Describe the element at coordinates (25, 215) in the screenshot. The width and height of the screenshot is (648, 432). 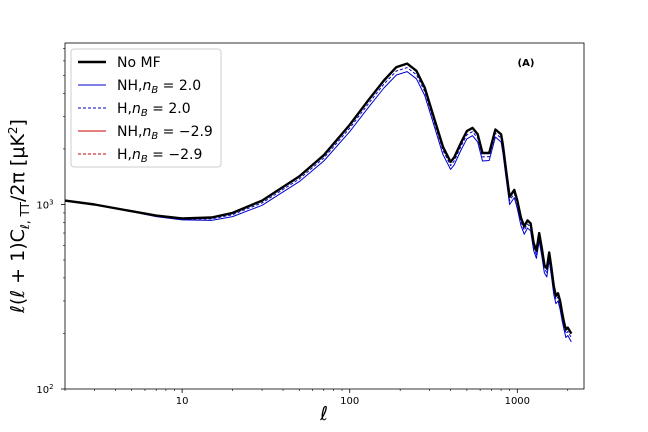
I see `y-axis-label-subscript: ℓ, TT` at that location.